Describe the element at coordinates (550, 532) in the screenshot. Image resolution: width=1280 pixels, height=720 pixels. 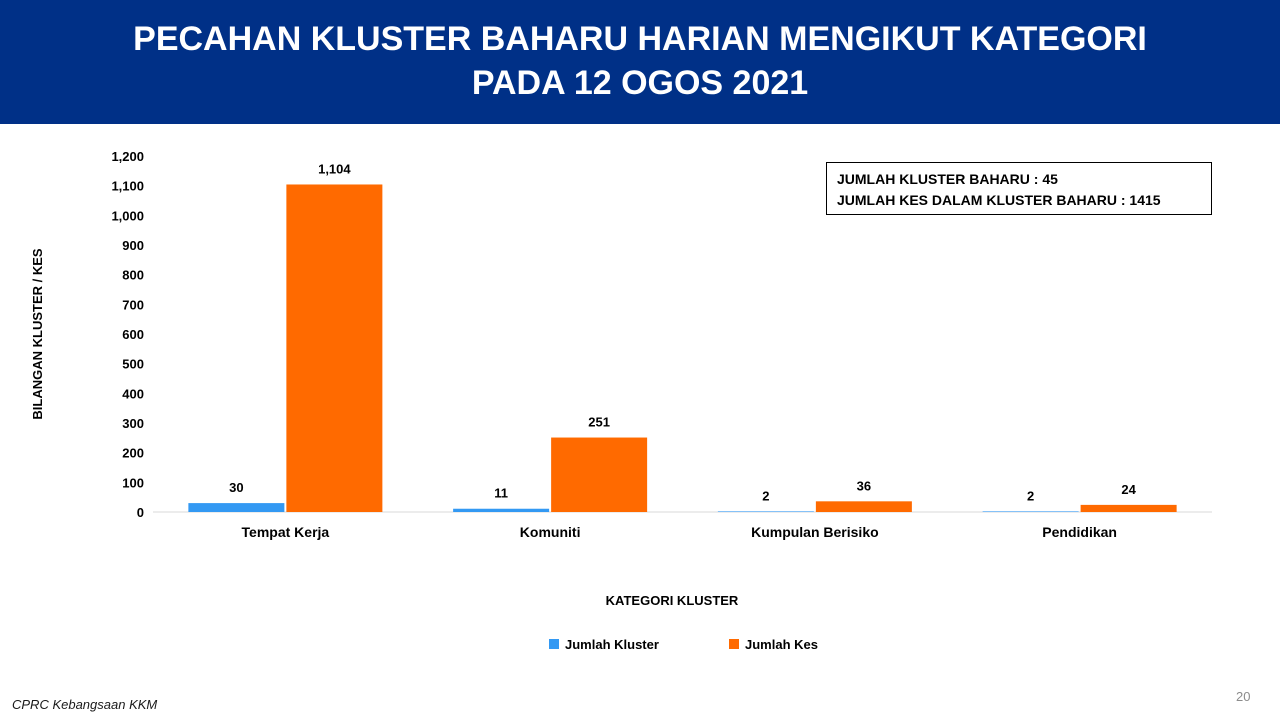
I see `x-tick-label: Komuniti` at that location.